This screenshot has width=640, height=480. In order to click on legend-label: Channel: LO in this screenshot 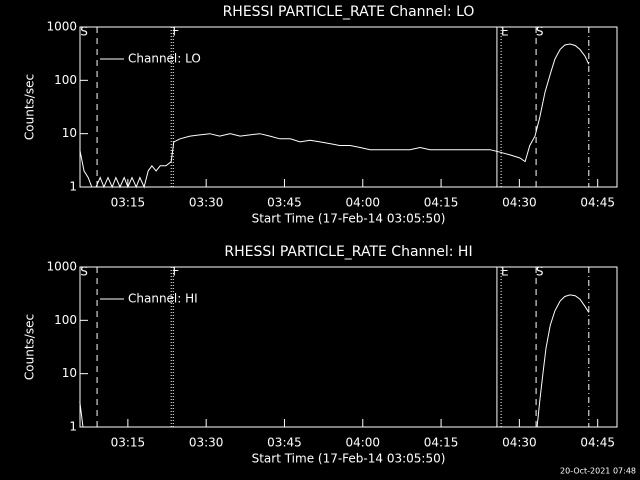, I will do `click(164, 59)`.